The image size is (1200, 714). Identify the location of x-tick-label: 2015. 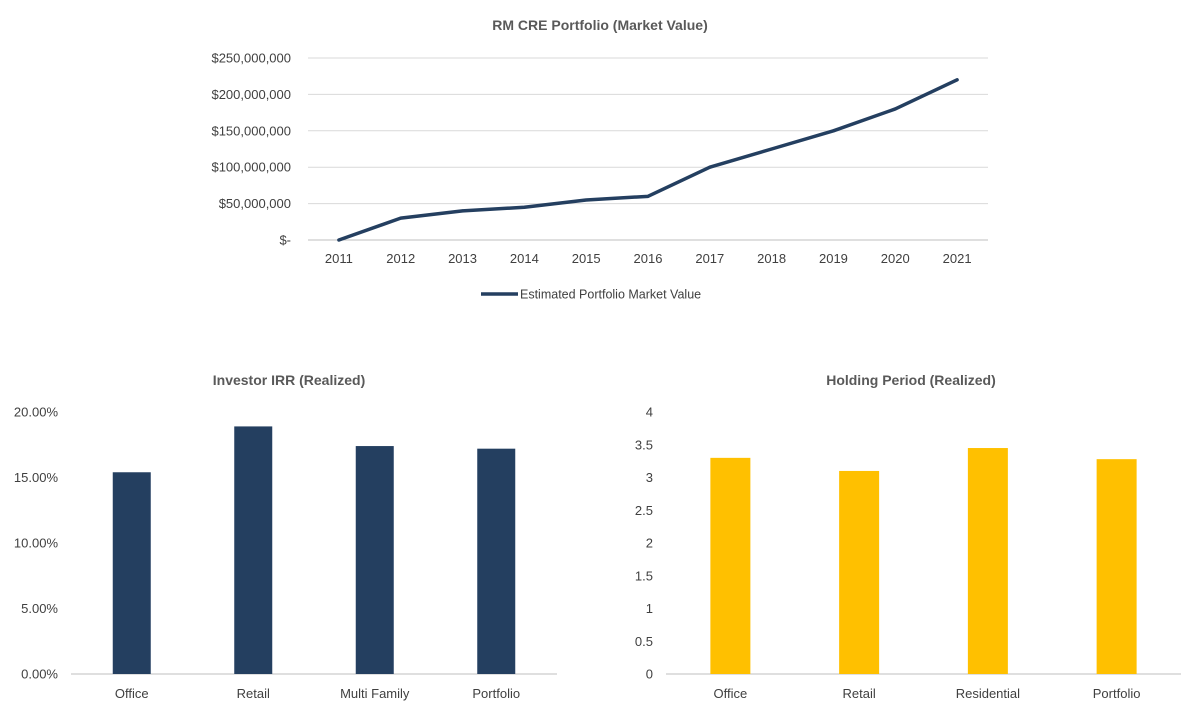
(586, 258).